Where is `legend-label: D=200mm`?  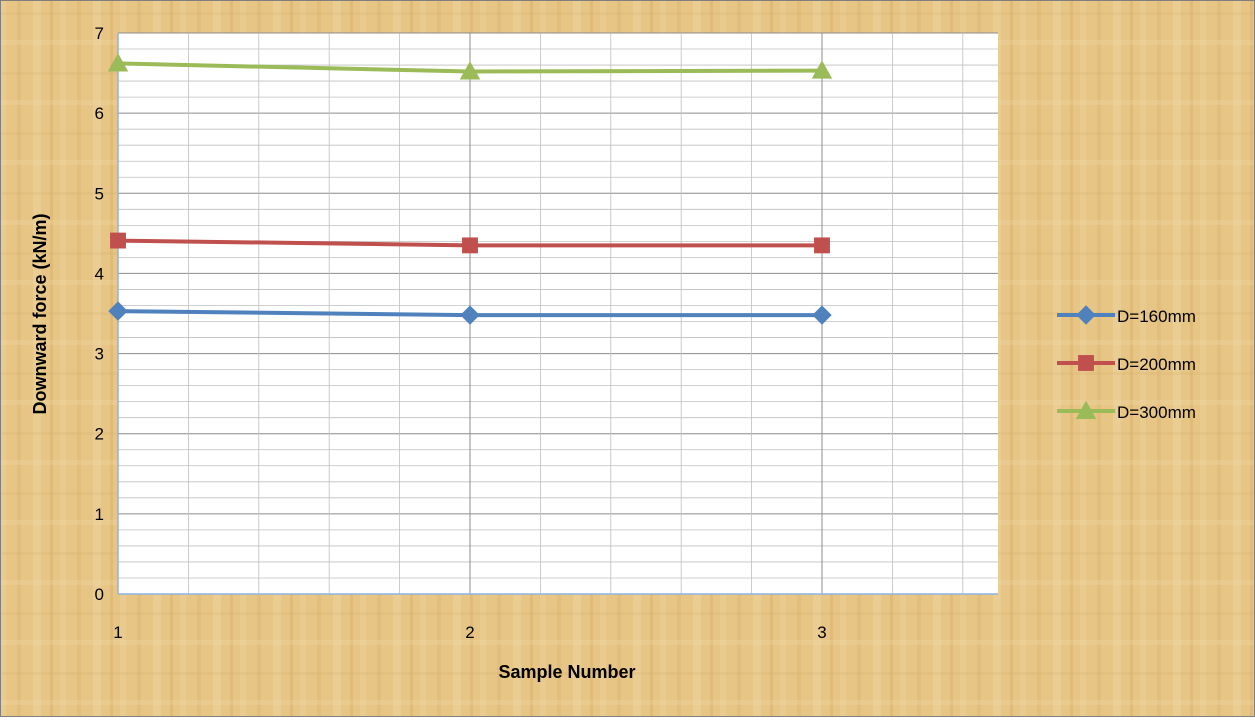
legend-label: D=200mm is located at coordinates (1156, 364).